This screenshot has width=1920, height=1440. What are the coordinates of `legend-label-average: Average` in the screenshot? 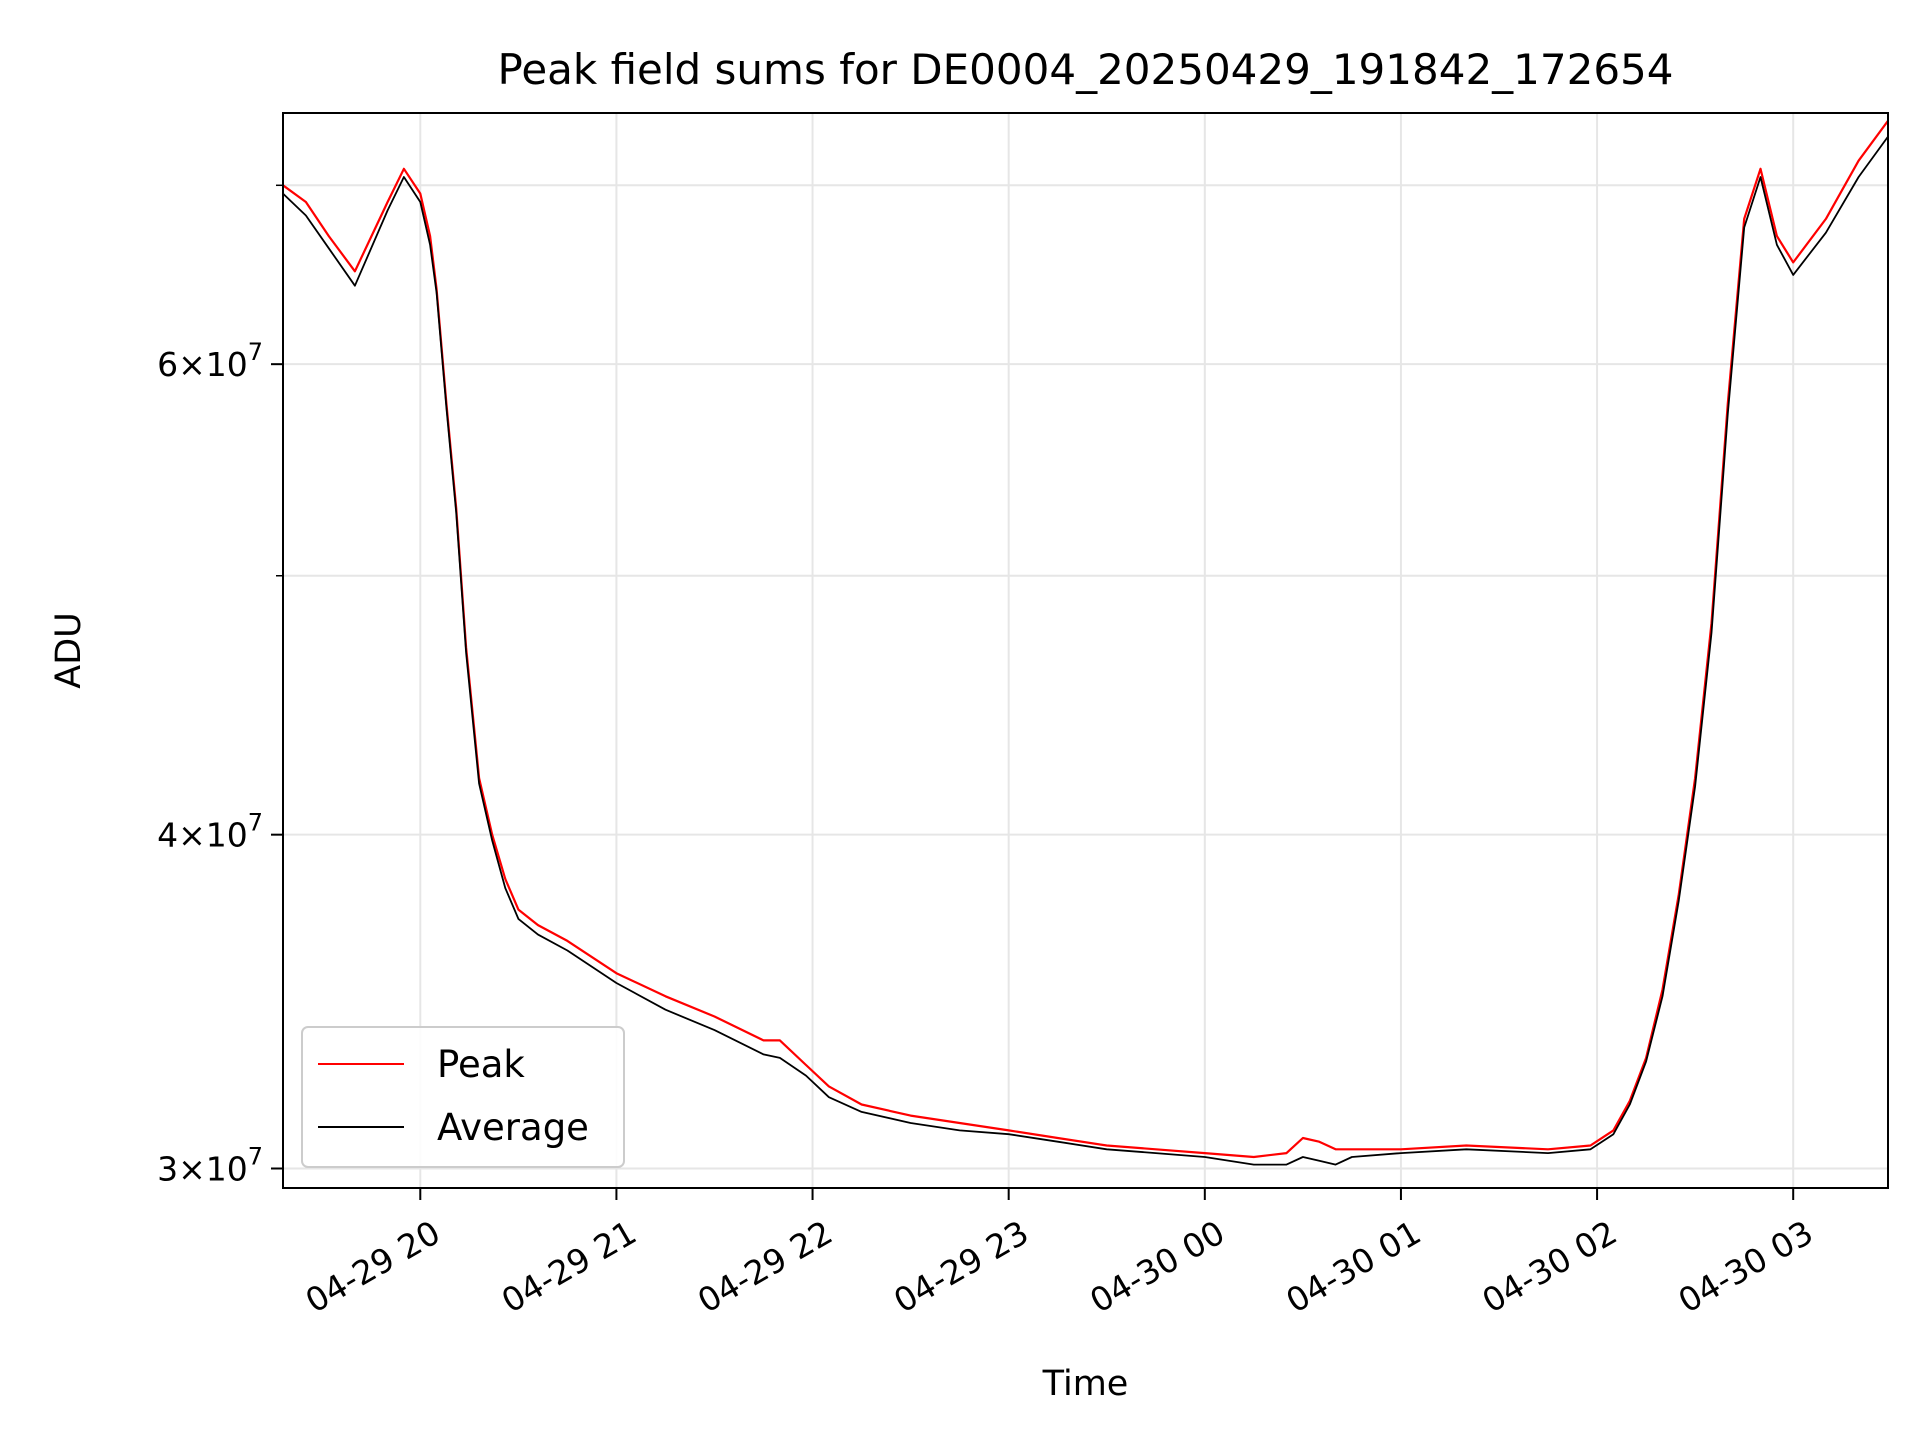 It's located at (513, 1127).